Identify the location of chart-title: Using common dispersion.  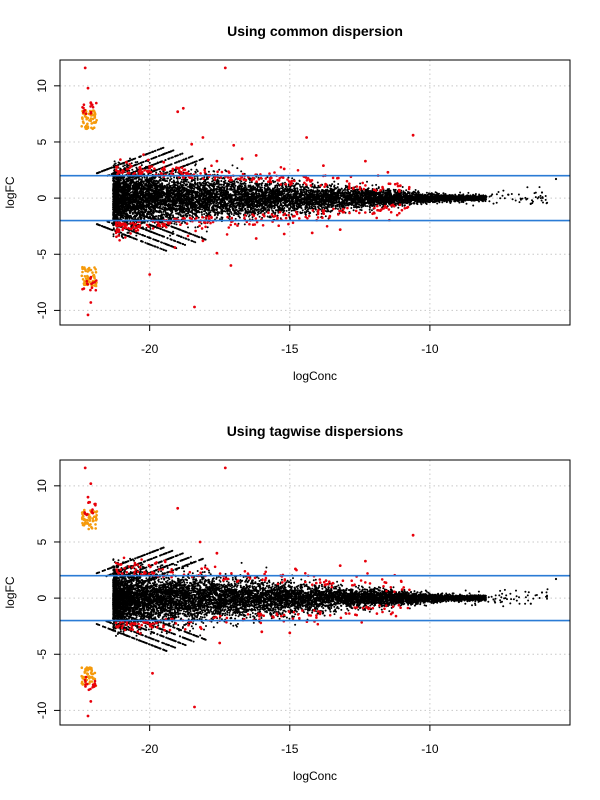
(315, 31).